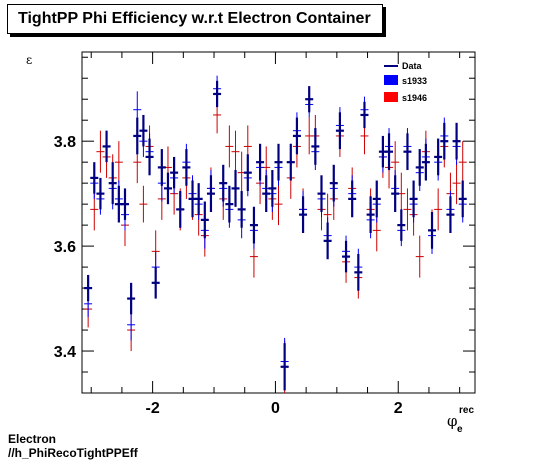 The image size is (546, 462). What do you see at coordinates (414, 81) in the screenshot?
I see `legend-label-s1933: s1933` at bounding box center [414, 81].